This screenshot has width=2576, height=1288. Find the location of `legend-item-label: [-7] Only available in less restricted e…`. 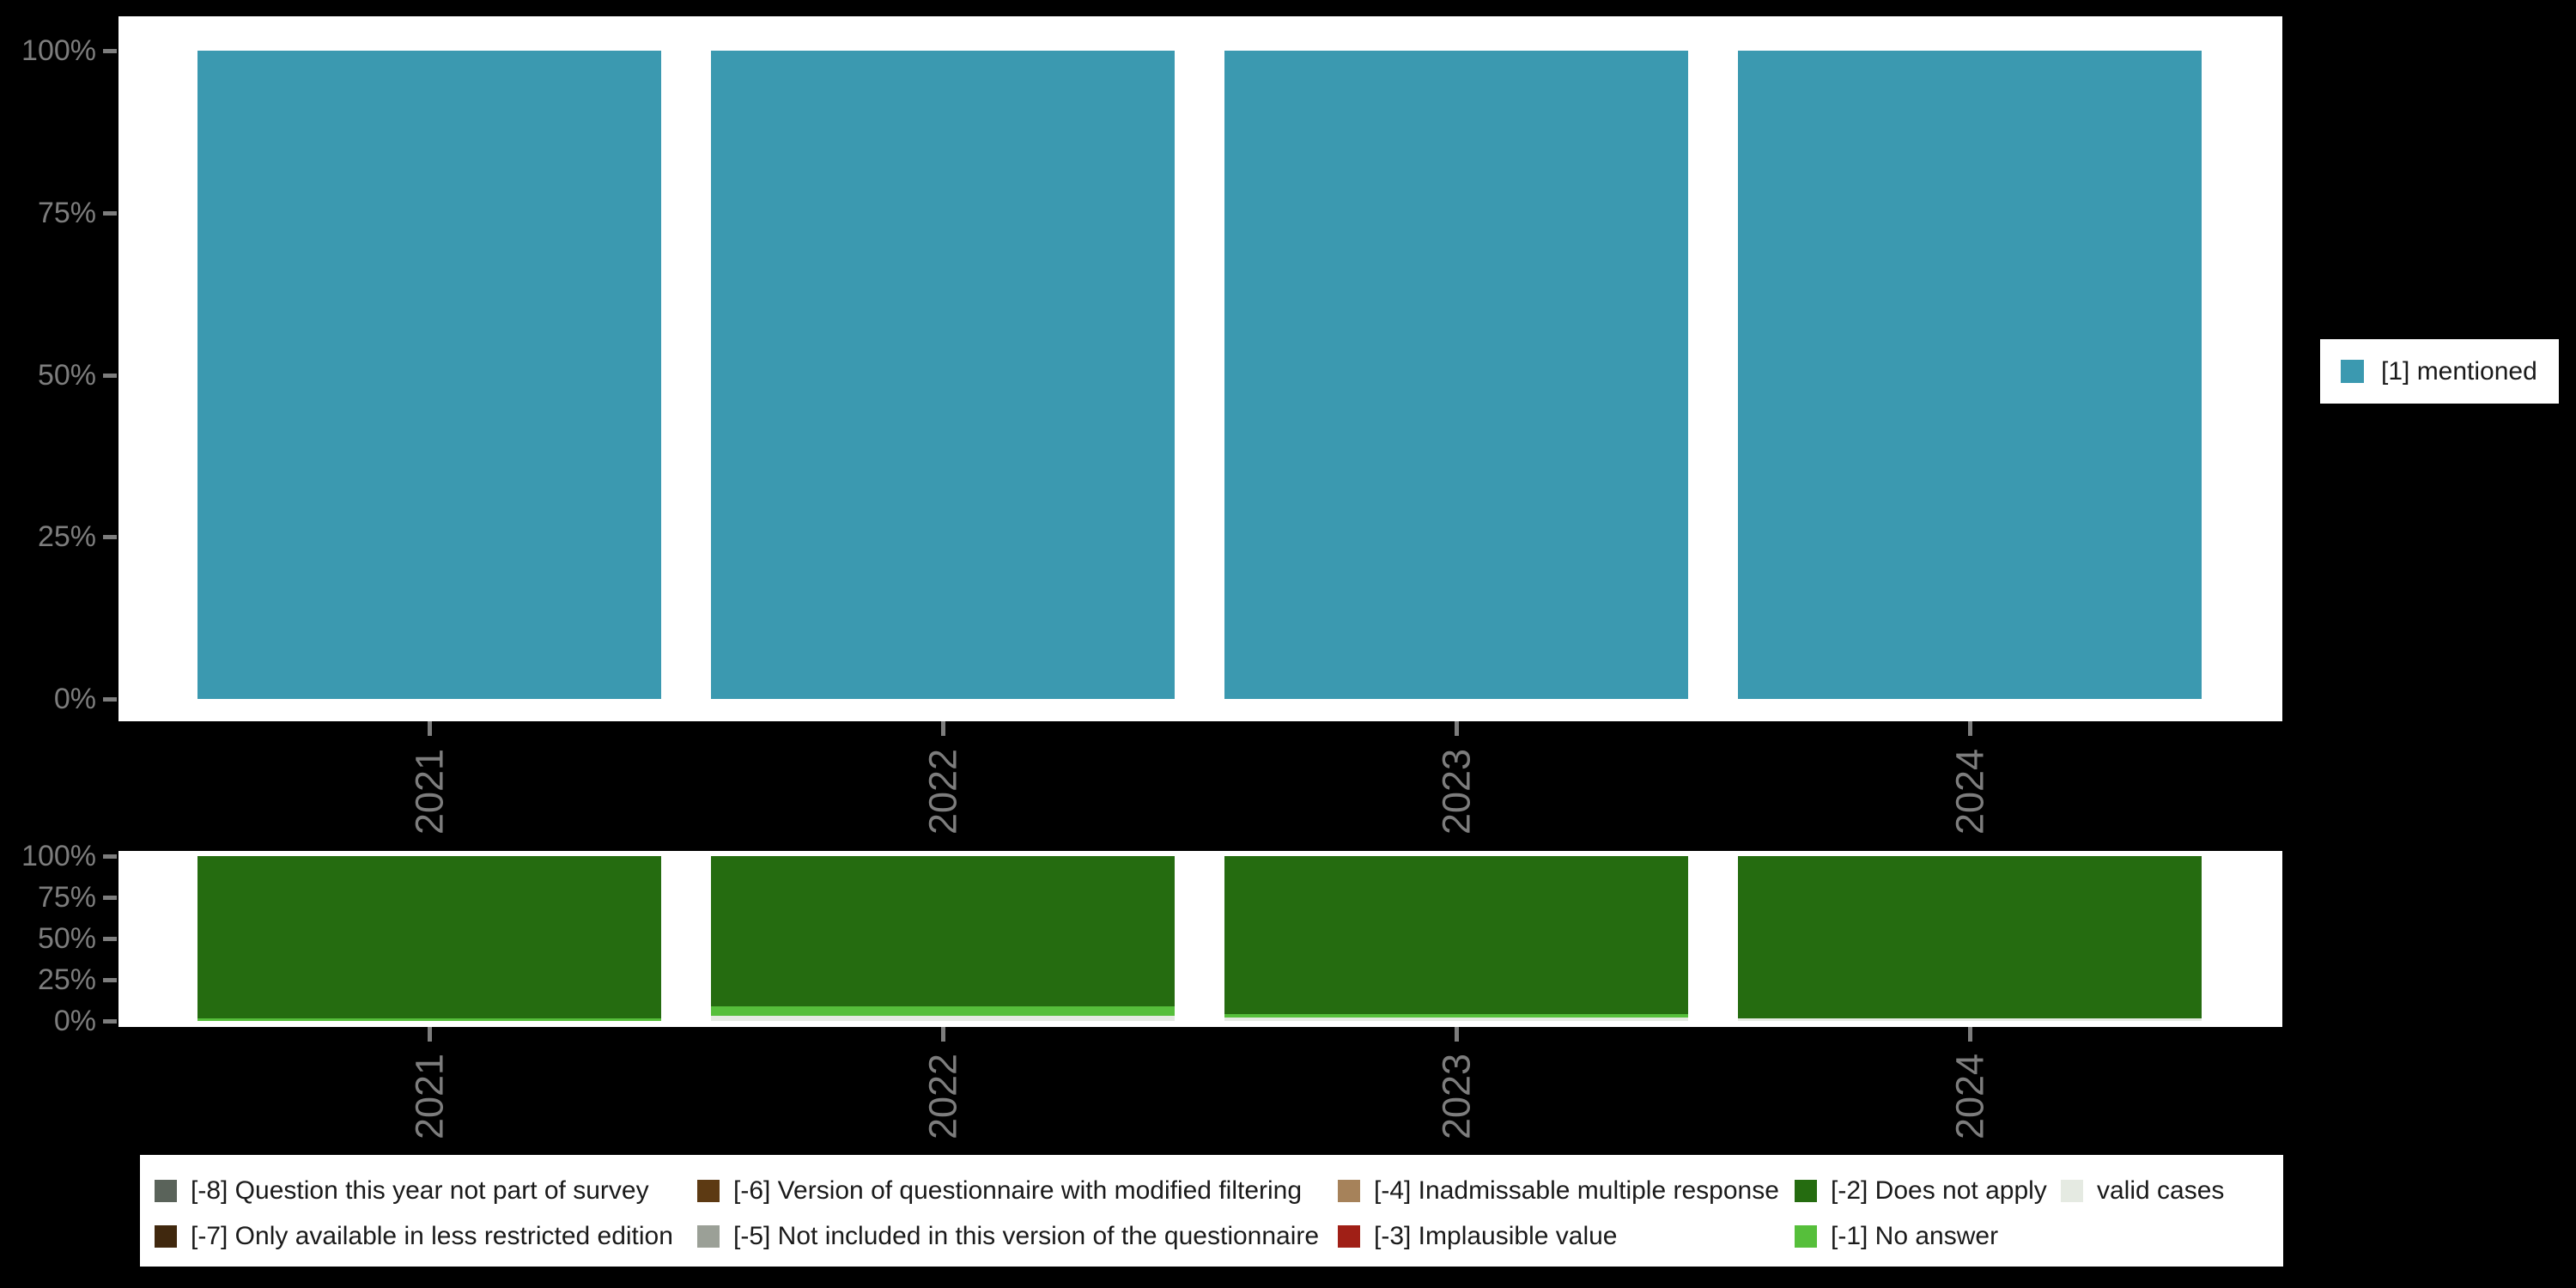

legend-item-label: [-7] Only available in less restricted e… is located at coordinates (432, 1236).